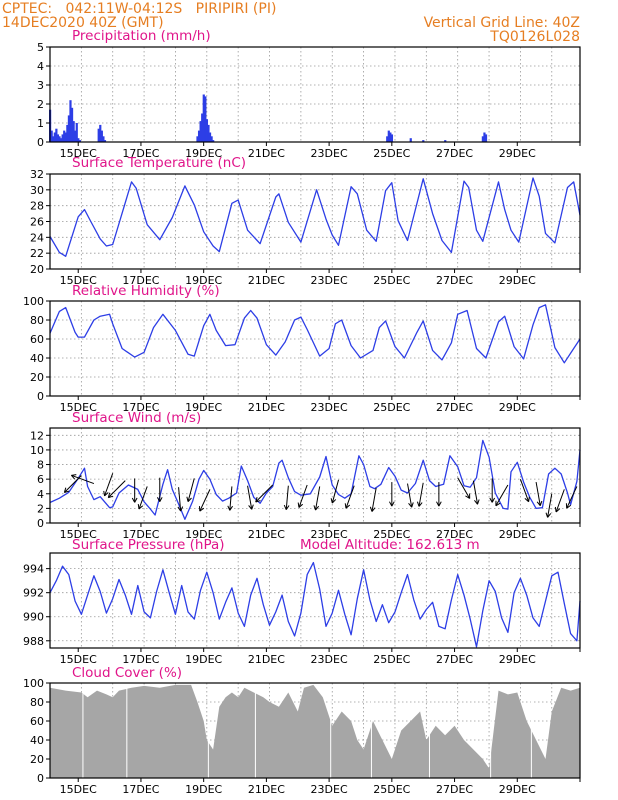  I want to click on y-tick-label: 28, so click(37, 206).